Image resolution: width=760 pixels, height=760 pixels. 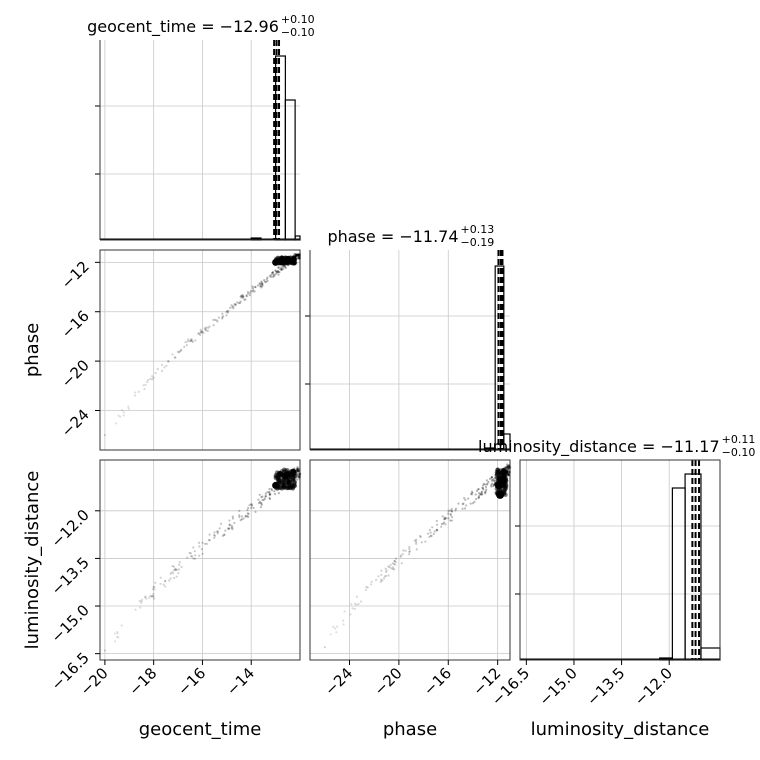 What do you see at coordinates (392, 236) in the screenshot?
I see `title-main: phase = −11.74` at bounding box center [392, 236].